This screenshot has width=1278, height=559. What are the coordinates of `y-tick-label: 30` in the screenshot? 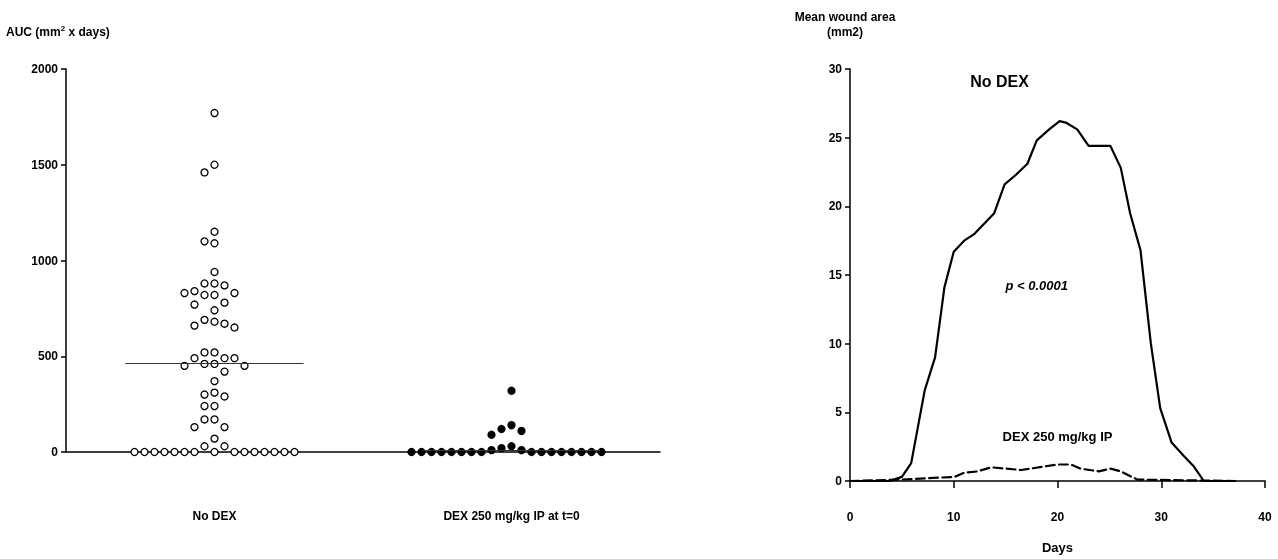 It's located at (835, 69).